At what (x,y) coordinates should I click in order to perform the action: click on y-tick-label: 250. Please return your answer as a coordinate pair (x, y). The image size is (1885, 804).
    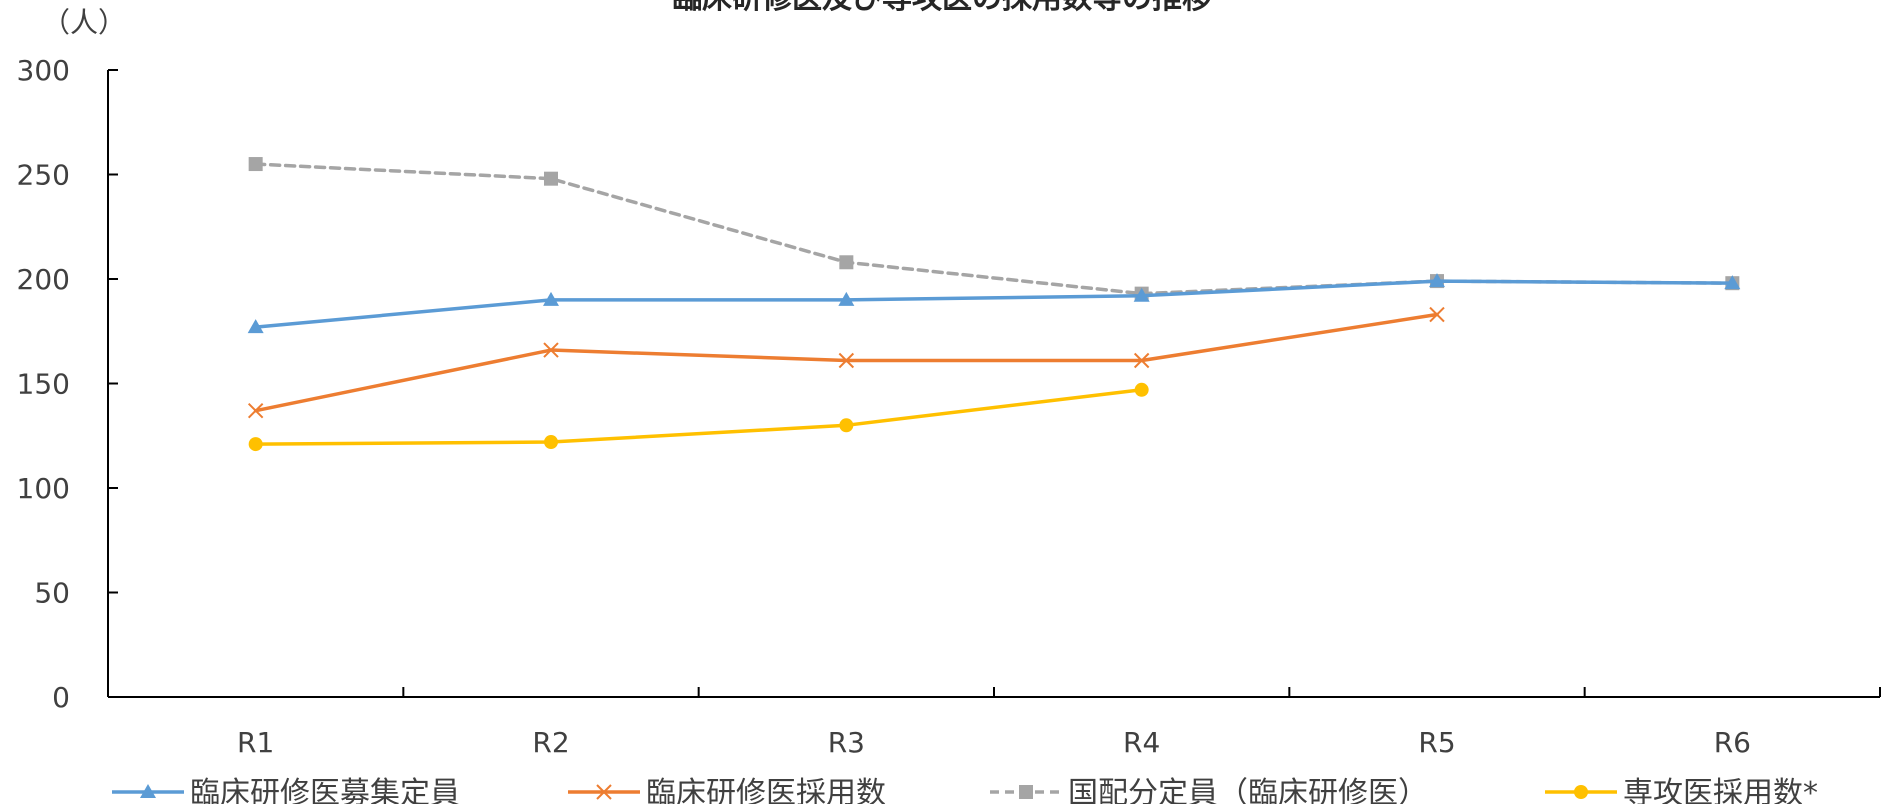
    Looking at the image, I should click on (43, 175).